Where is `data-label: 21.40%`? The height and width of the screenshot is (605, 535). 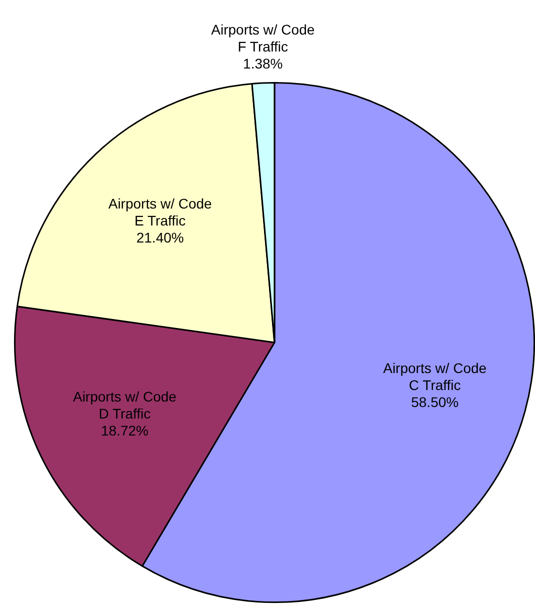
data-label: 21.40% is located at coordinates (160, 238).